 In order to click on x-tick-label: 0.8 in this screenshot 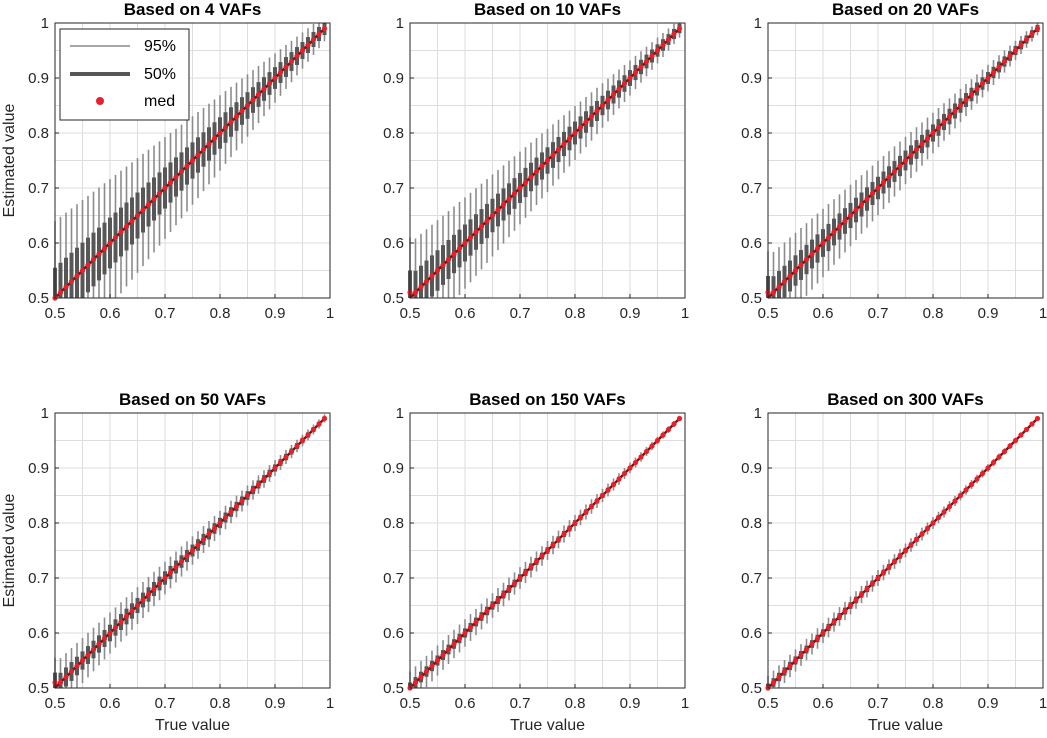, I will do `click(220, 313)`.